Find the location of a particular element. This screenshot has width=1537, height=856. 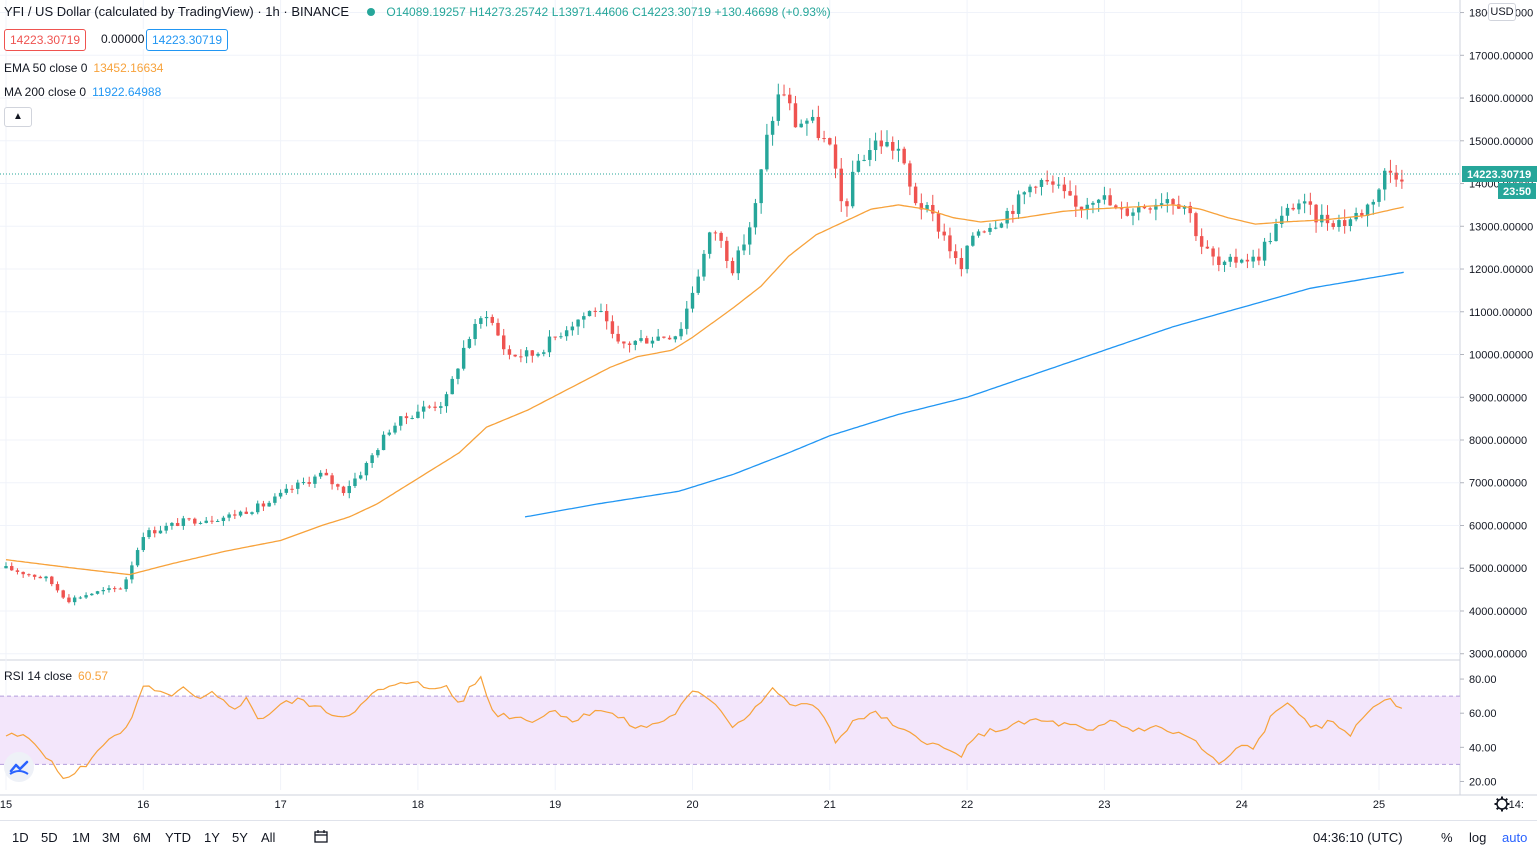

range-all-button: All is located at coordinates (268, 837).